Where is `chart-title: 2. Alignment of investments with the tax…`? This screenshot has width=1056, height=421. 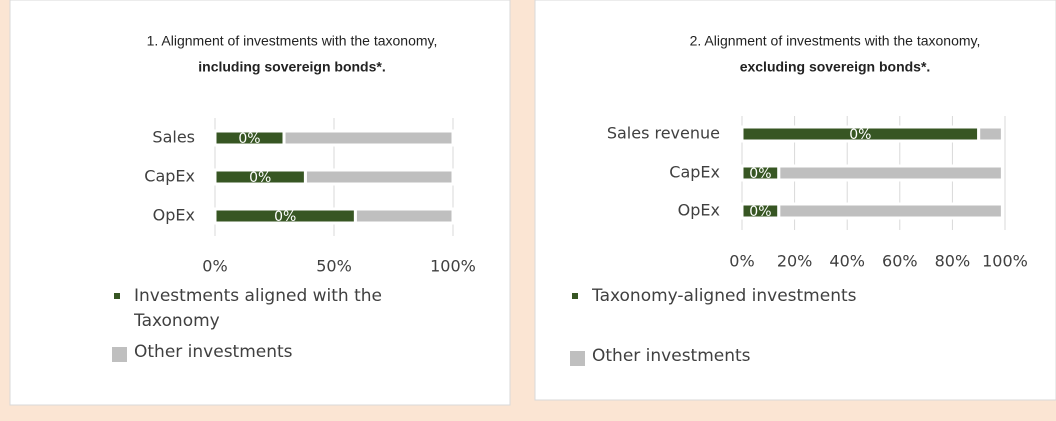
chart-title: 2. Alignment of investments with the tax… is located at coordinates (835, 41).